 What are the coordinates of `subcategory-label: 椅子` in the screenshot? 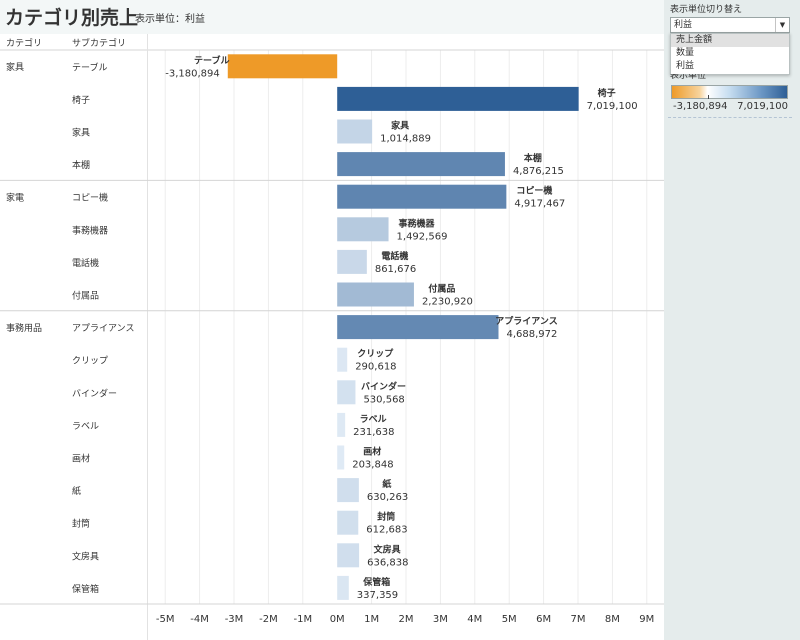 It's located at (81, 100).